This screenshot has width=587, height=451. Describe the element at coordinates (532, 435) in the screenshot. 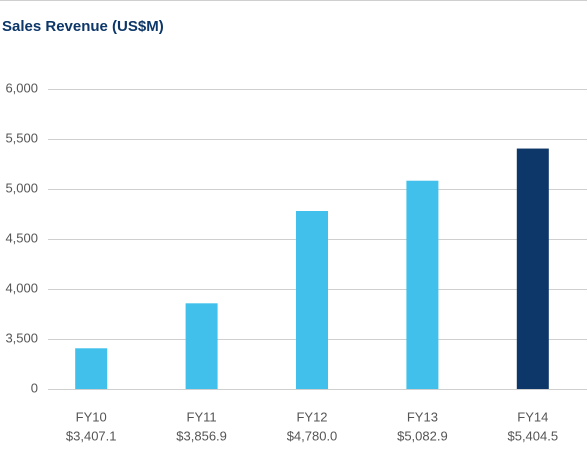

I see `value-label: $5,404.5` at that location.